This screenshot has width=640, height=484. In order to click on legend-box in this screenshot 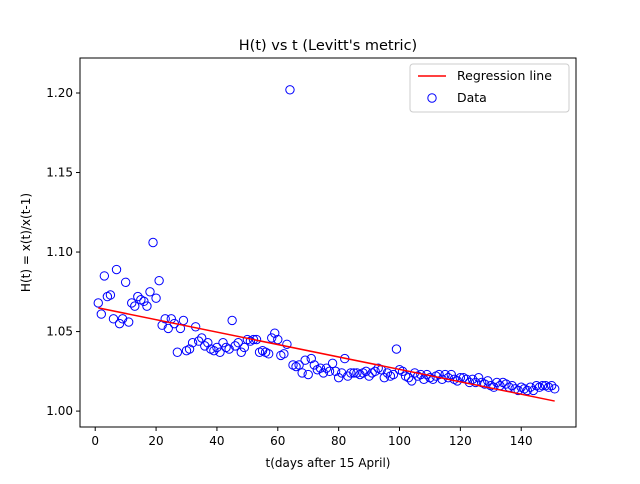, I will do `click(489, 88)`.